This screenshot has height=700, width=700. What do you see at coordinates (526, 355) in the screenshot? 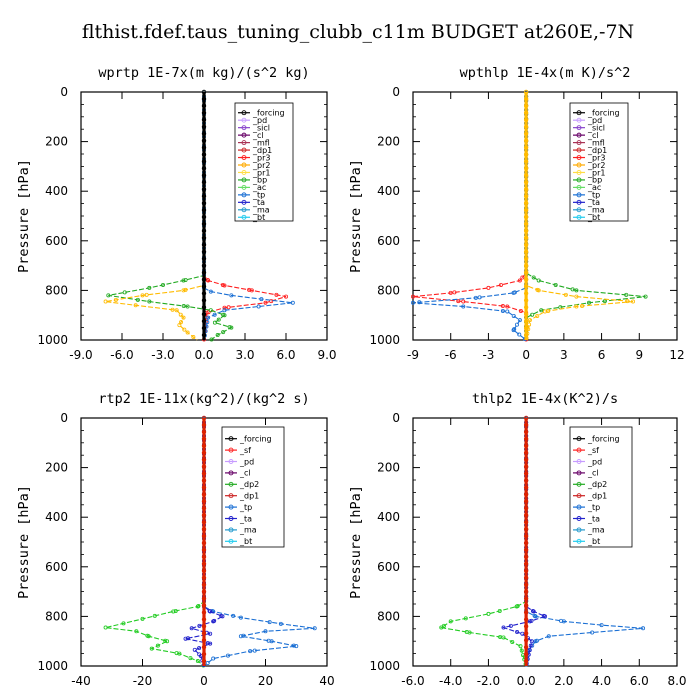
I see `x-tick-label: 0` at bounding box center [526, 355].